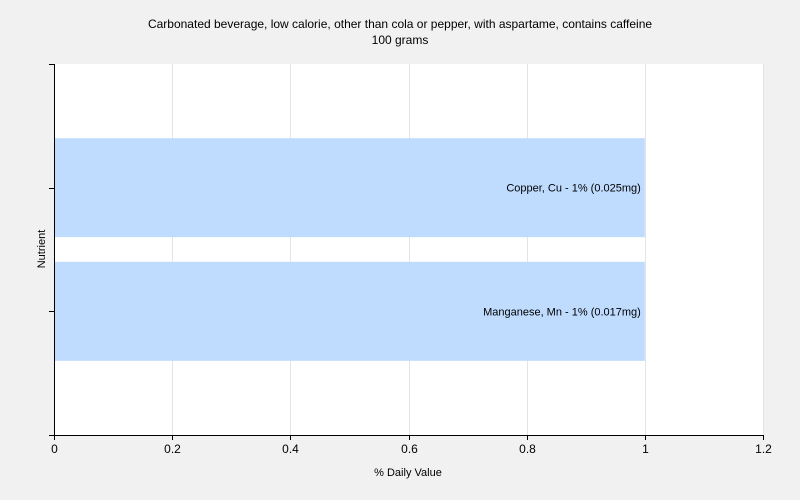 The image size is (800, 500). Describe the element at coordinates (573, 189) in the screenshot. I see `bar-label: Copper, Cu - 1% (0.025mg)` at that location.